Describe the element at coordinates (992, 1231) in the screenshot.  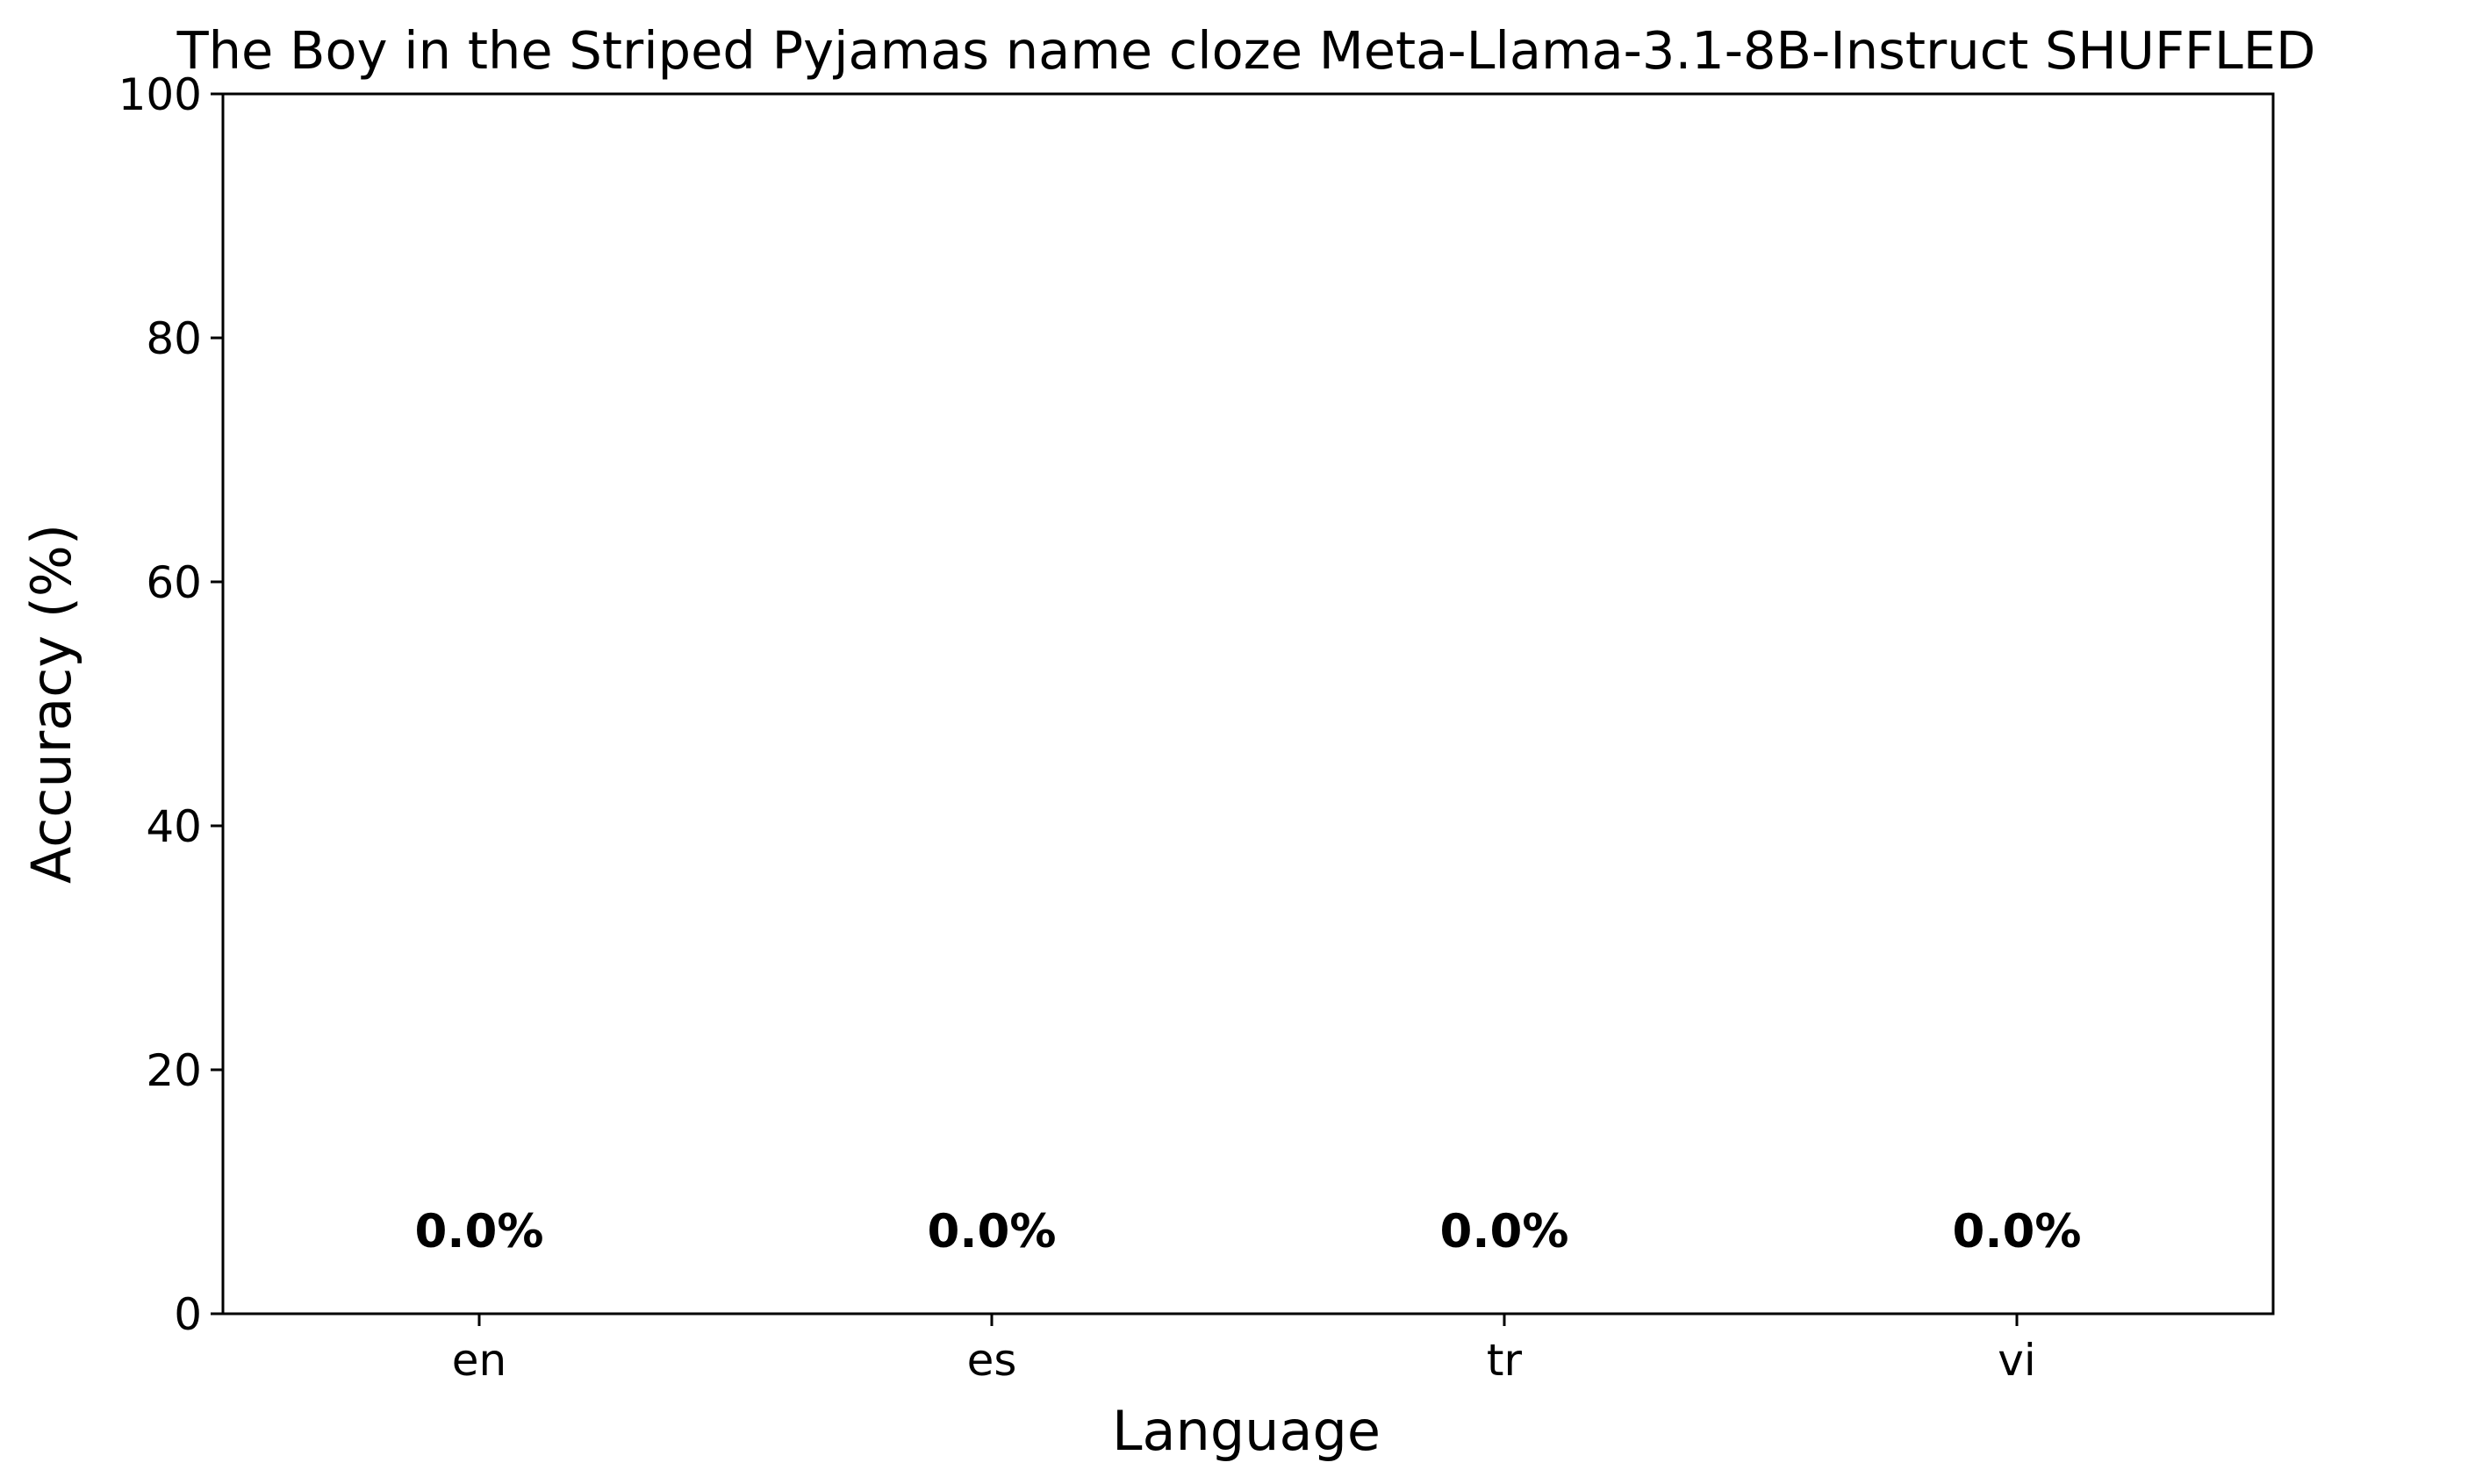
I see `data-label-es: 0.0%` at that location.